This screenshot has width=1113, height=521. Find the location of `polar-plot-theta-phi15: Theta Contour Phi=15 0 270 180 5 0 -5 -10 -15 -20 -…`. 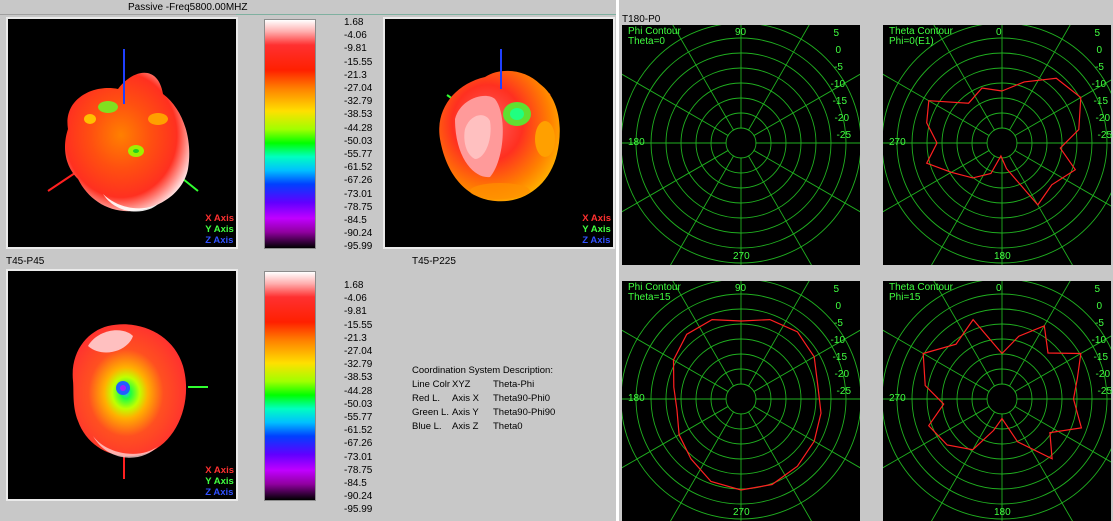

polar-plot-theta-phi15: Theta Contour Phi=15 0 270 180 5 0 -5 -10 -15 -20 -… is located at coordinates (997, 401).